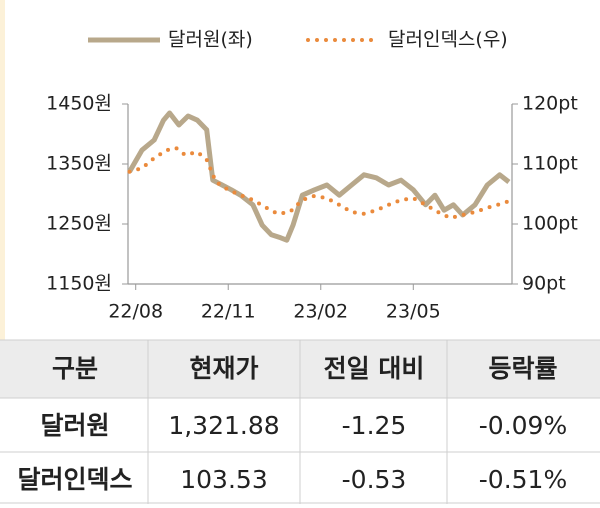 This screenshot has height=508, width=600. What do you see at coordinates (523, 479) in the screenshot?
I see `table-cell: -0.51%` at bounding box center [523, 479].